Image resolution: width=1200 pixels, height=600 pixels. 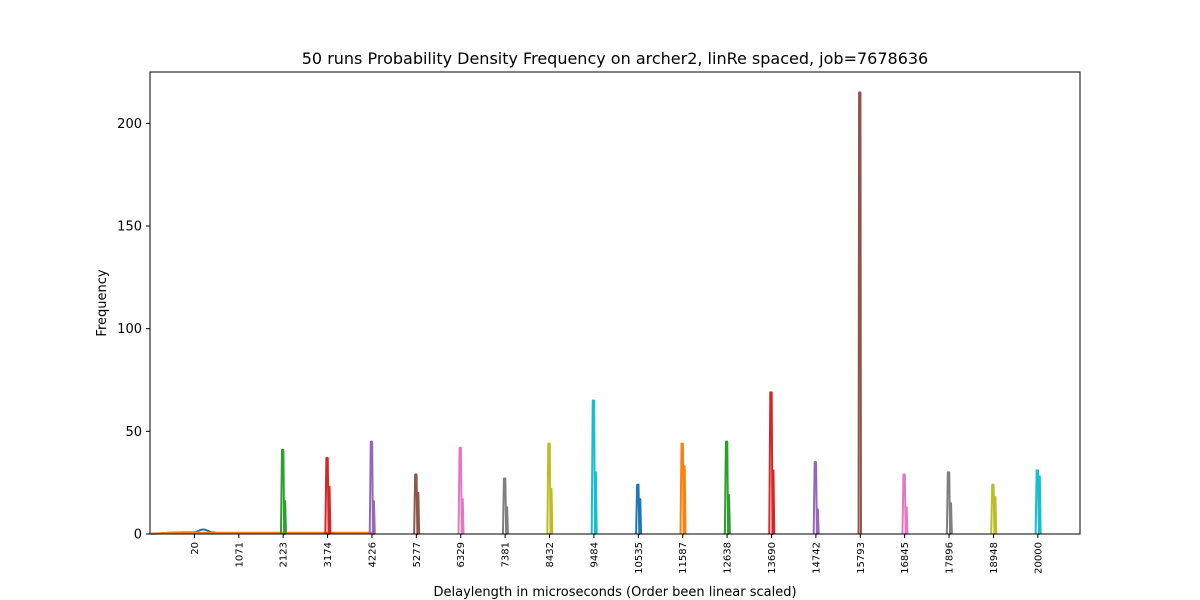 I want to click on x-tick-label: 4226, so click(x=372, y=554).